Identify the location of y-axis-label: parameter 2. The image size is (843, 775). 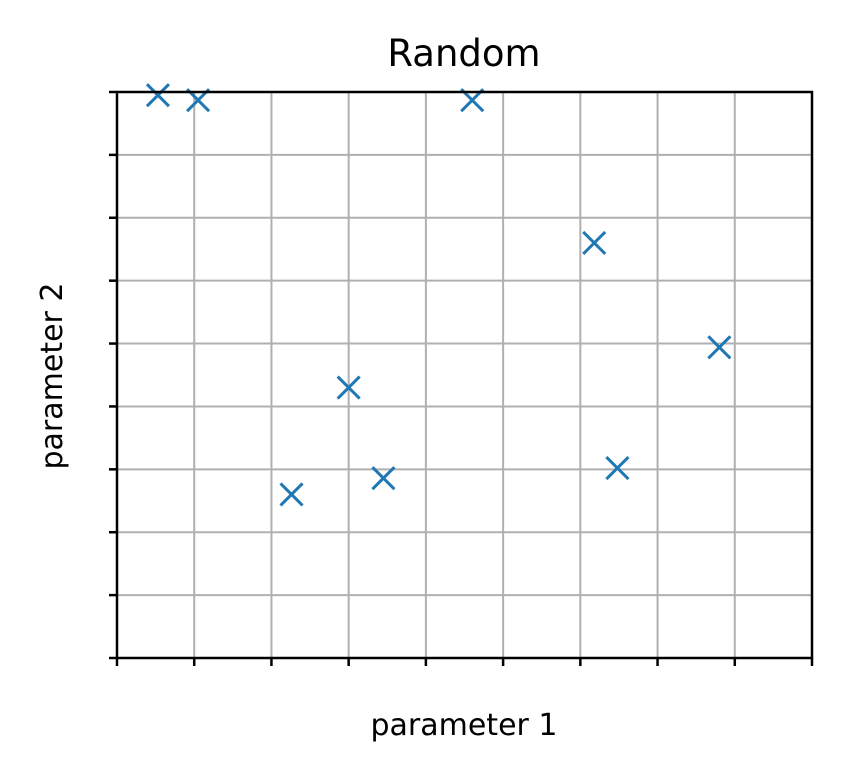
(52, 375).